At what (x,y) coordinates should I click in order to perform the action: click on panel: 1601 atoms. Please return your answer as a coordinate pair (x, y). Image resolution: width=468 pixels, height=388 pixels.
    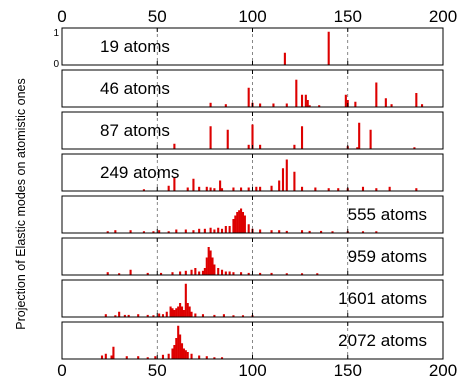
    Looking at the image, I should click on (252, 298).